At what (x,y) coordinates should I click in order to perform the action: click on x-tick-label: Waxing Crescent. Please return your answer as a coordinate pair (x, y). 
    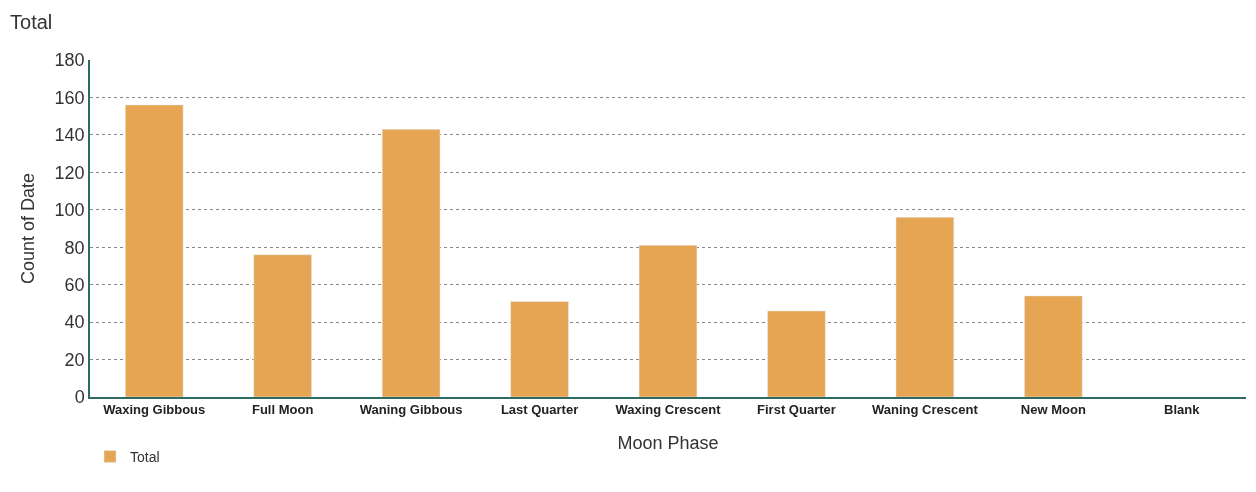
    Looking at the image, I should click on (668, 410).